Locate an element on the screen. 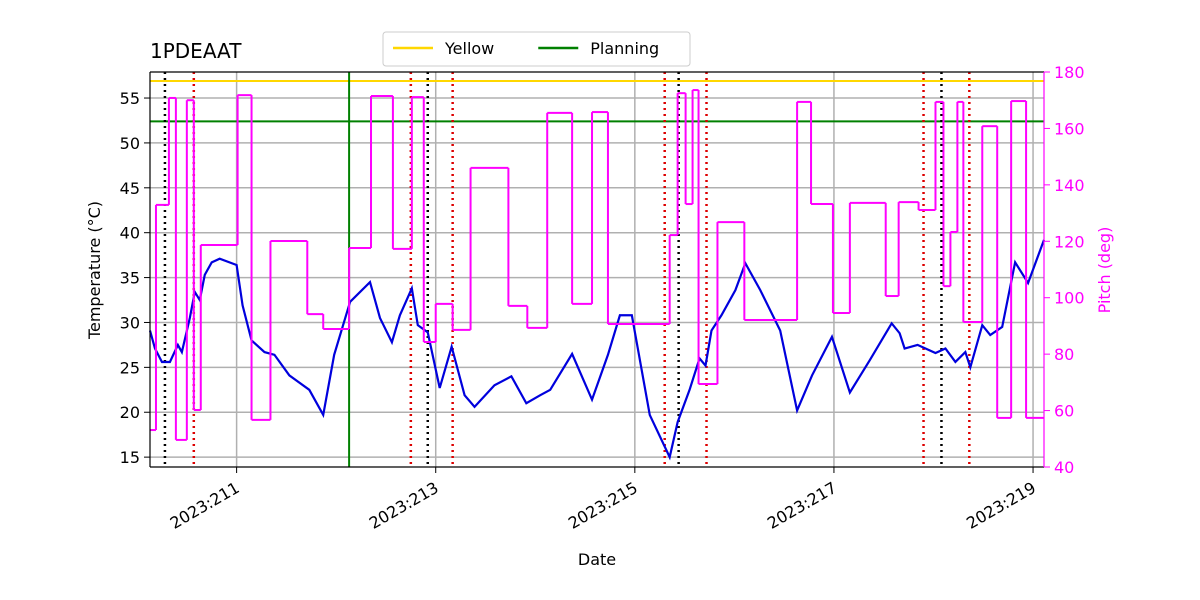 This screenshot has height=600, width=1200. x-axis-label: Date is located at coordinates (597, 559).